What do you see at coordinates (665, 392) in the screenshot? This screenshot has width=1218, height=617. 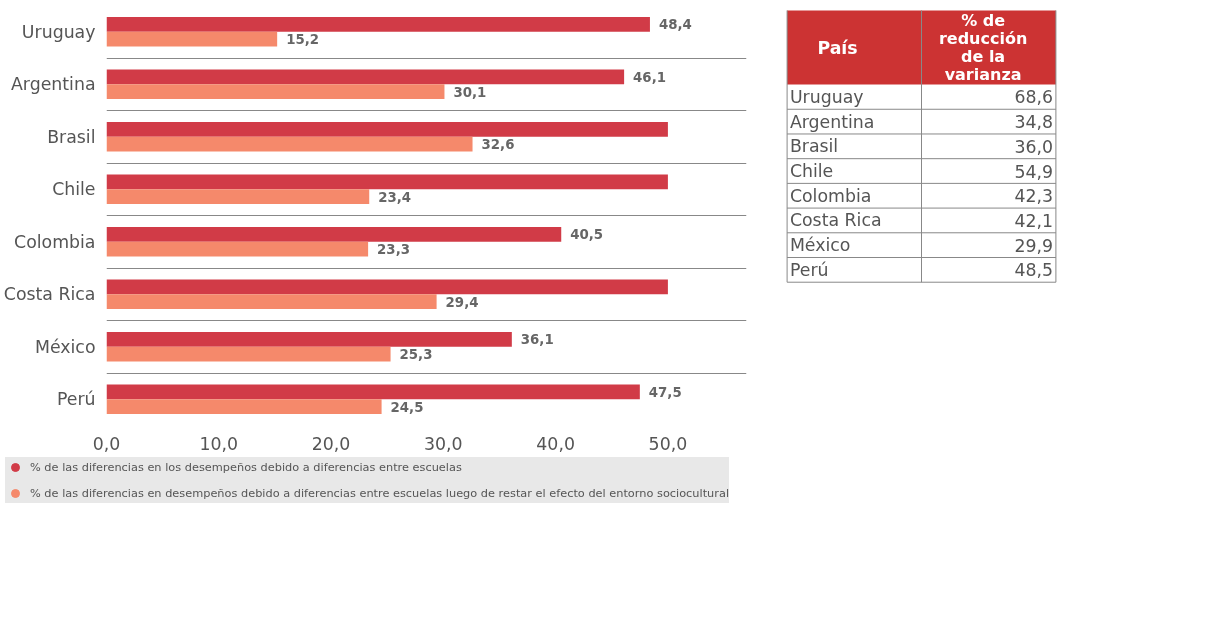 I see `data-label: 47,5` at bounding box center [665, 392].